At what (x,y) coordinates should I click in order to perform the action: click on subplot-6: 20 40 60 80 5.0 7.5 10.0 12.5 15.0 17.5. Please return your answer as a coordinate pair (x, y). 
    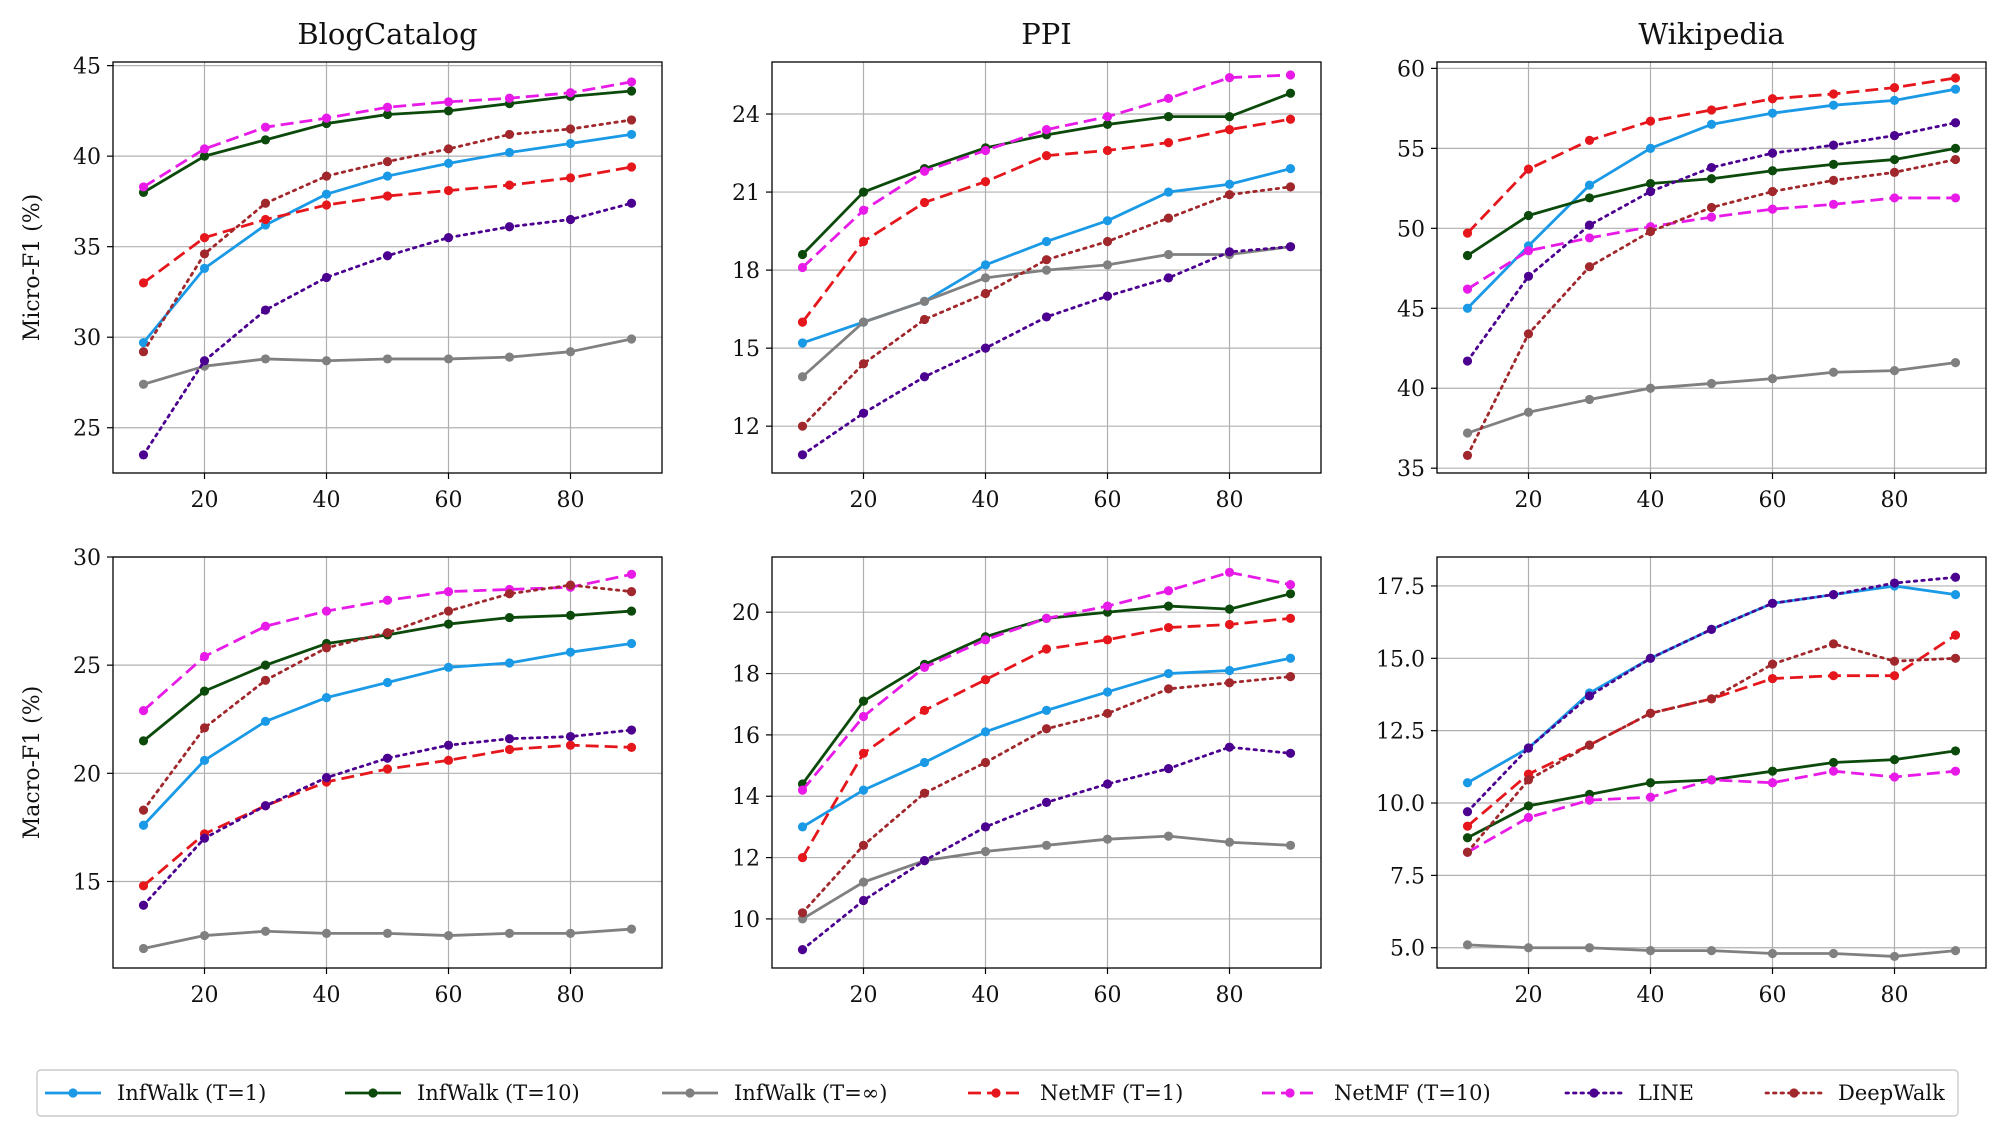
    Looking at the image, I should click on (1681, 782).